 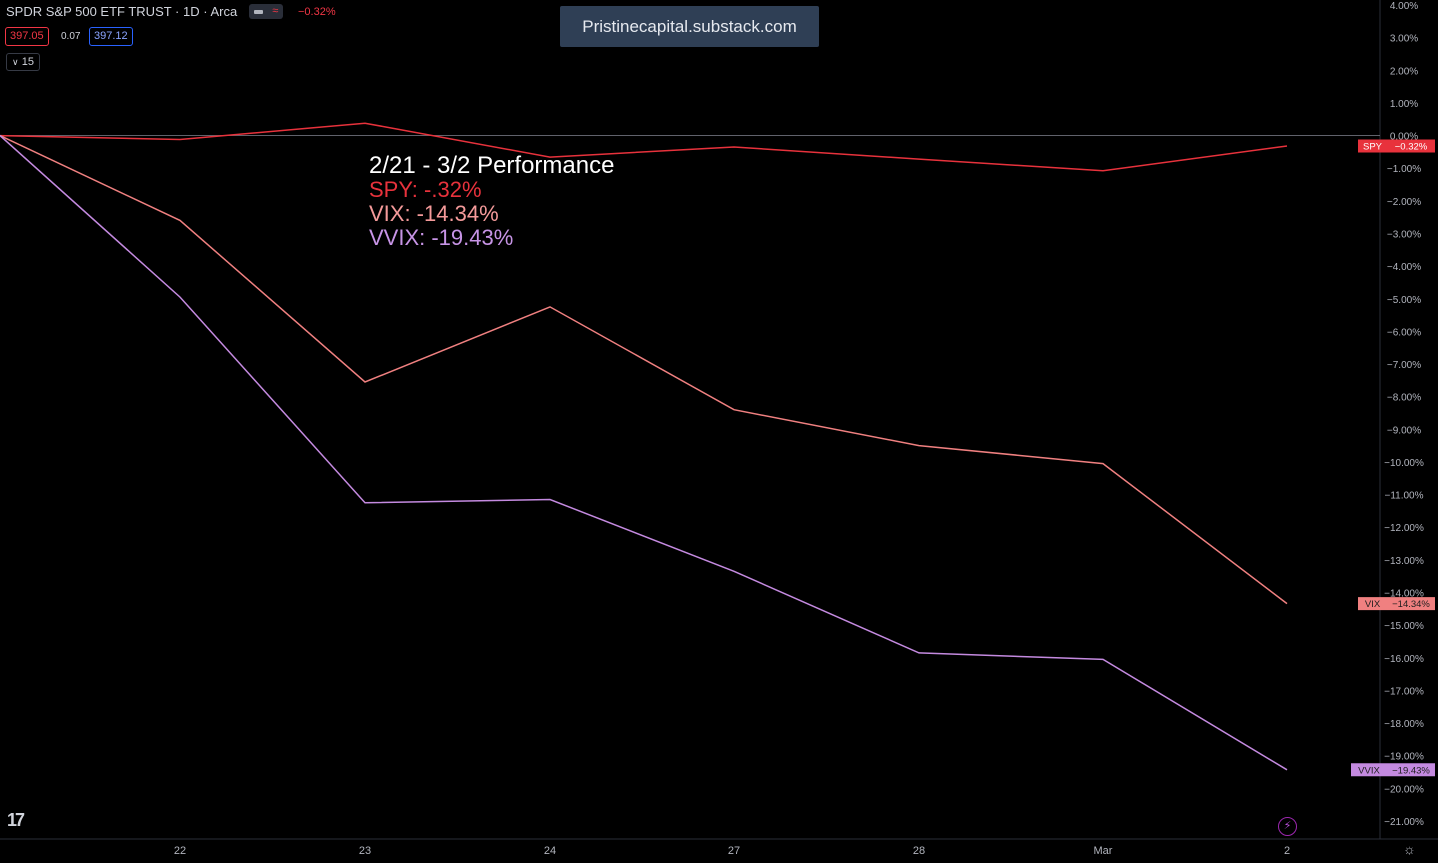 What do you see at coordinates (1404, 71) in the screenshot?
I see `y-tick-label: 2.00%` at bounding box center [1404, 71].